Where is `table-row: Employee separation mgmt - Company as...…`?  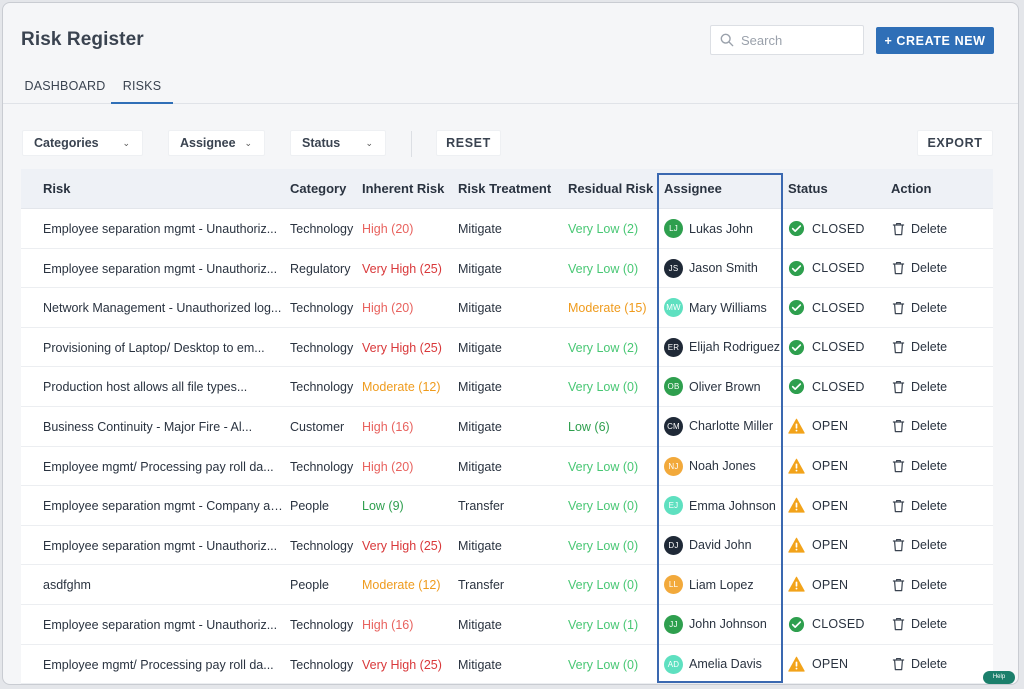
table-row: Employee separation mgmt - Company as...… is located at coordinates (507, 506).